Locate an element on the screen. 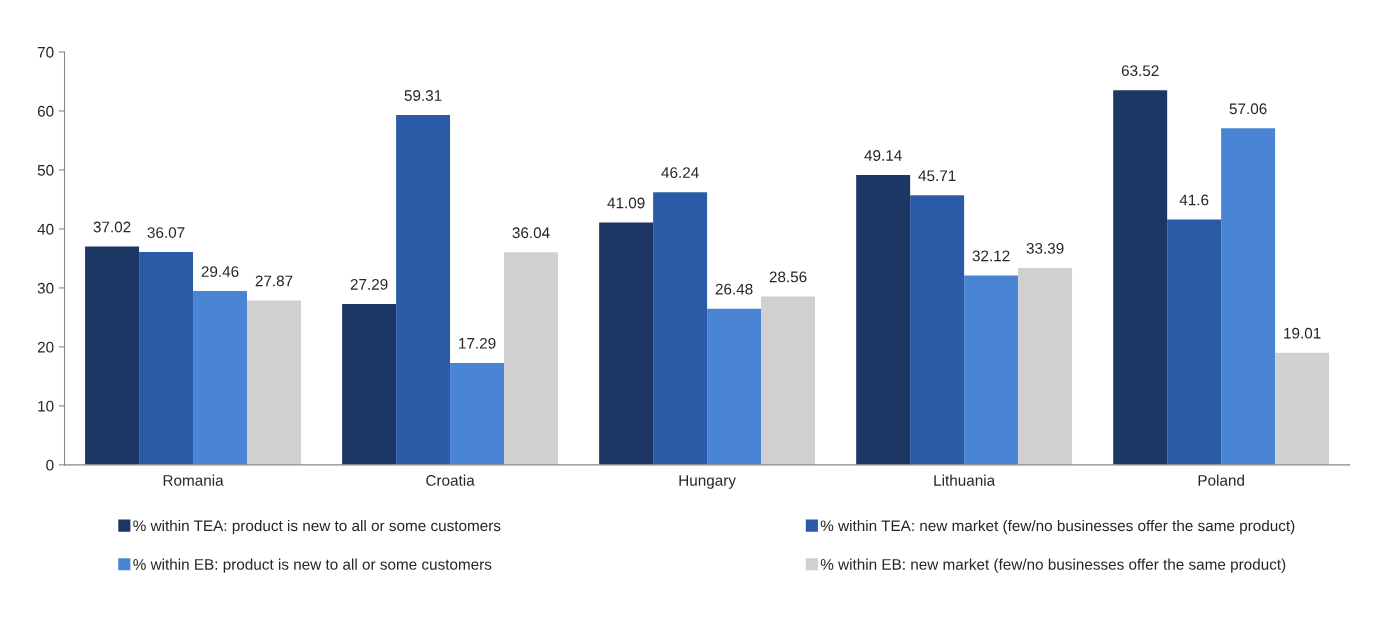 This screenshot has height=619, width=1373. y-tick-label: 20 is located at coordinates (45, 347).